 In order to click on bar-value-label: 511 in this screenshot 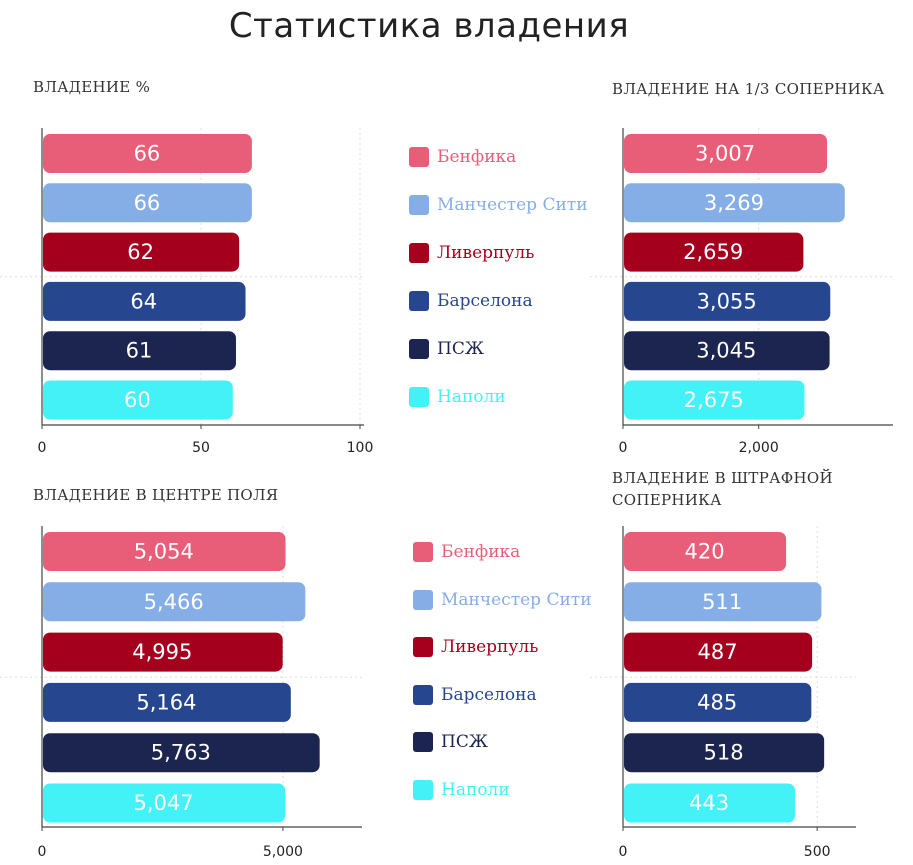, I will do `click(722, 602)`.